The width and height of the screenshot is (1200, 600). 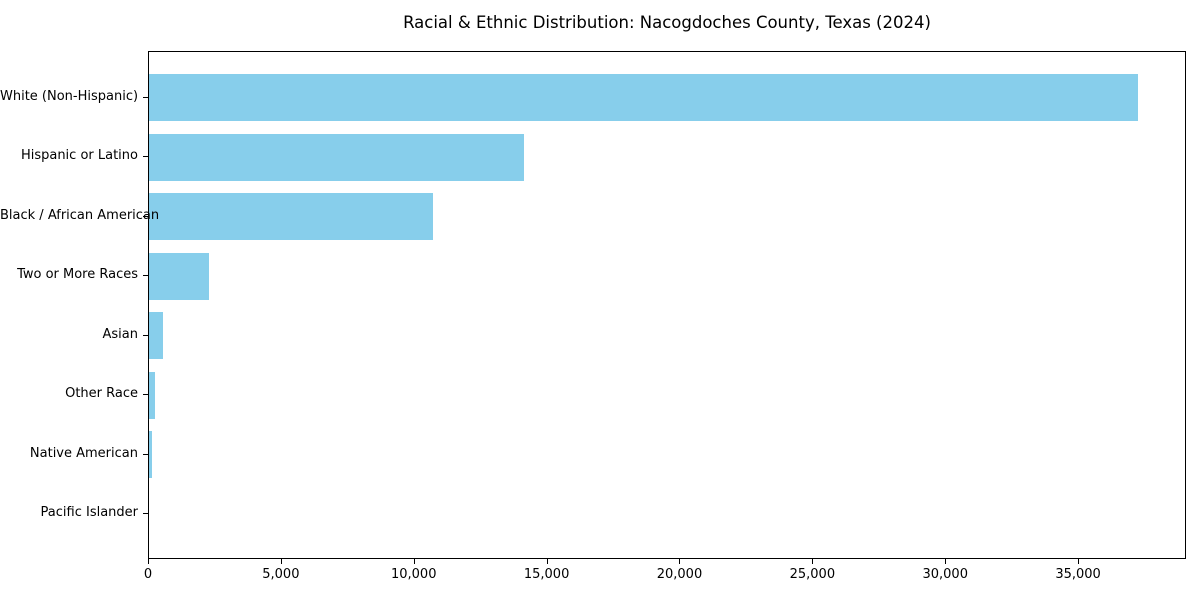 What do you see at coordinates (156, 336) in the screenshot?
I see `bar-asian` at bounding box center [156, 336].